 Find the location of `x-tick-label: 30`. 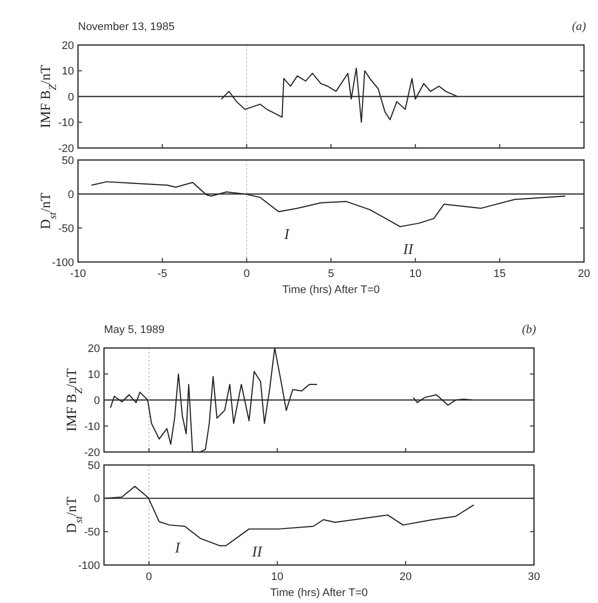

x-tick-label: 30 is located at coordinates (534, 577).